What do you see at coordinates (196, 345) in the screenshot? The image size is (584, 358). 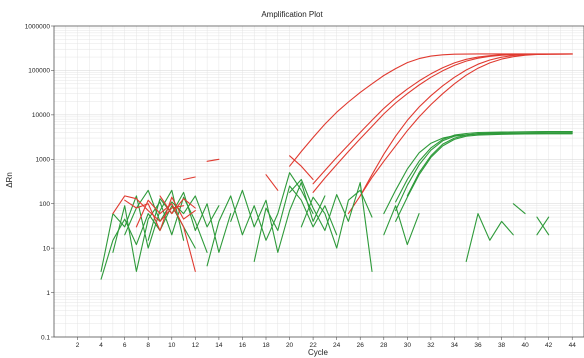 I see `x-tick-label: 12` at bounding box center [196, 345].